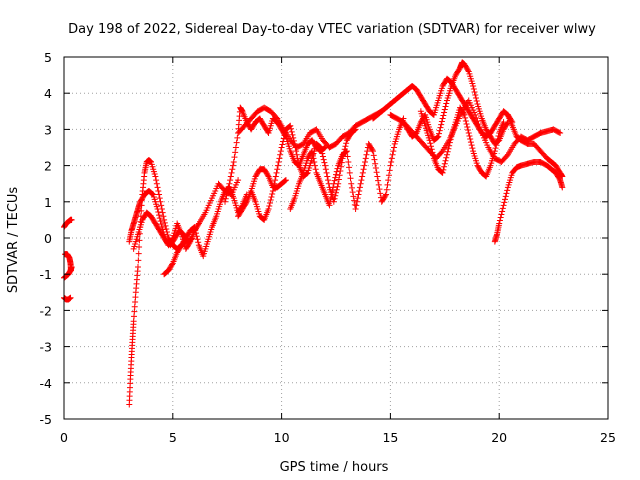 The image size is (640, 480). What do you see at coordinates (48, 57) in the screenshot?
I see `y-tick-label: 5` at bounding box center [48, 57].